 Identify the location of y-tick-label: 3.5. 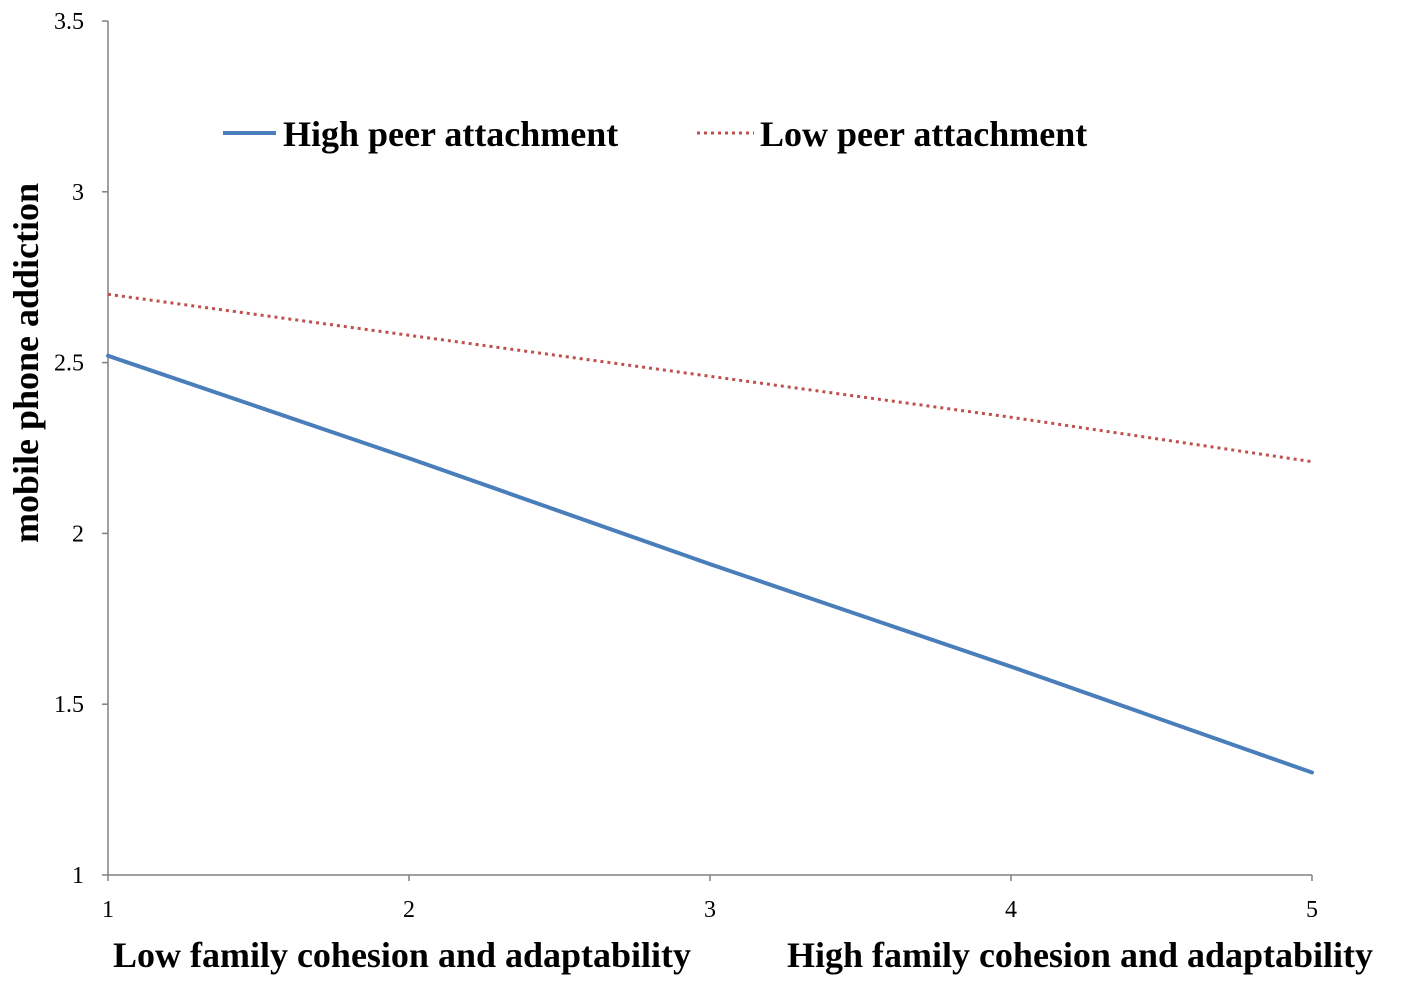
(69, 22).